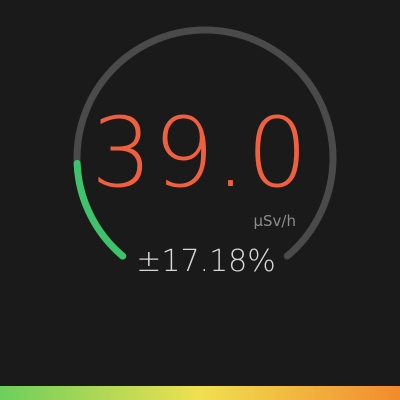  What do you see at coordinates (100, 209) in the screenshot?
I see `gauge-fill` at bounding box center [100, 209].